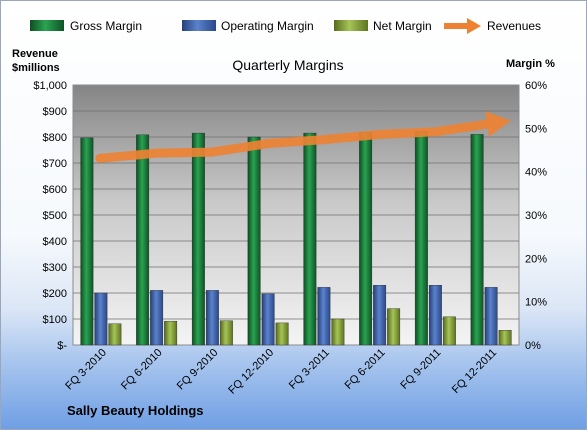  What do you see at coordinates (287, 65) in the screenshot?
I see `chart-title: Quarterly Margins` at bounding box center [287, 65].